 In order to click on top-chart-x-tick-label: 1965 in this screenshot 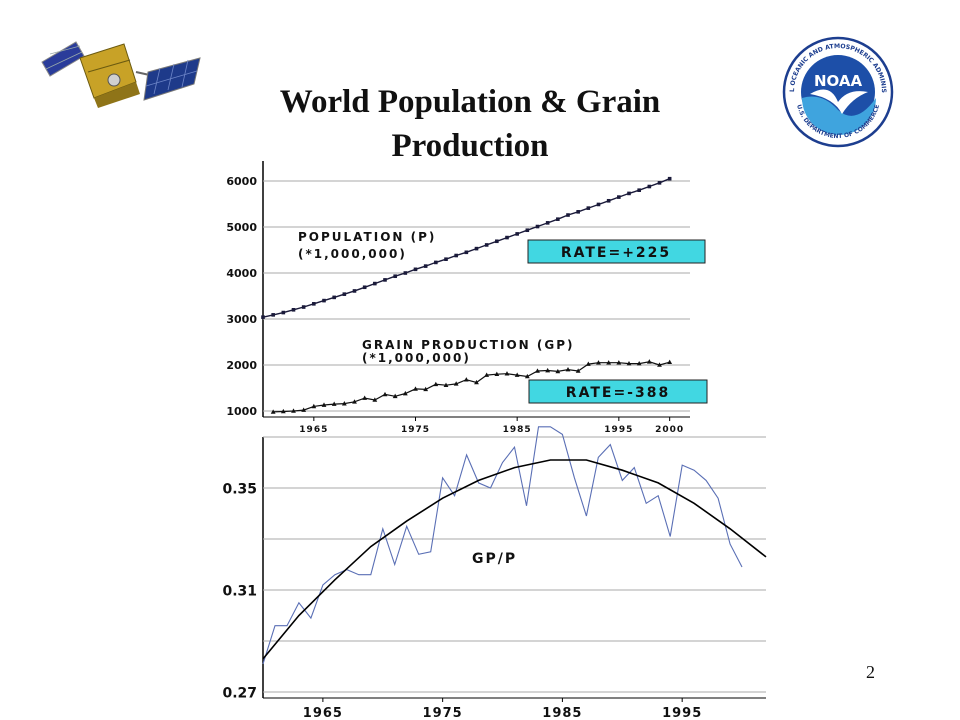, I will do `click(313, 430)`.